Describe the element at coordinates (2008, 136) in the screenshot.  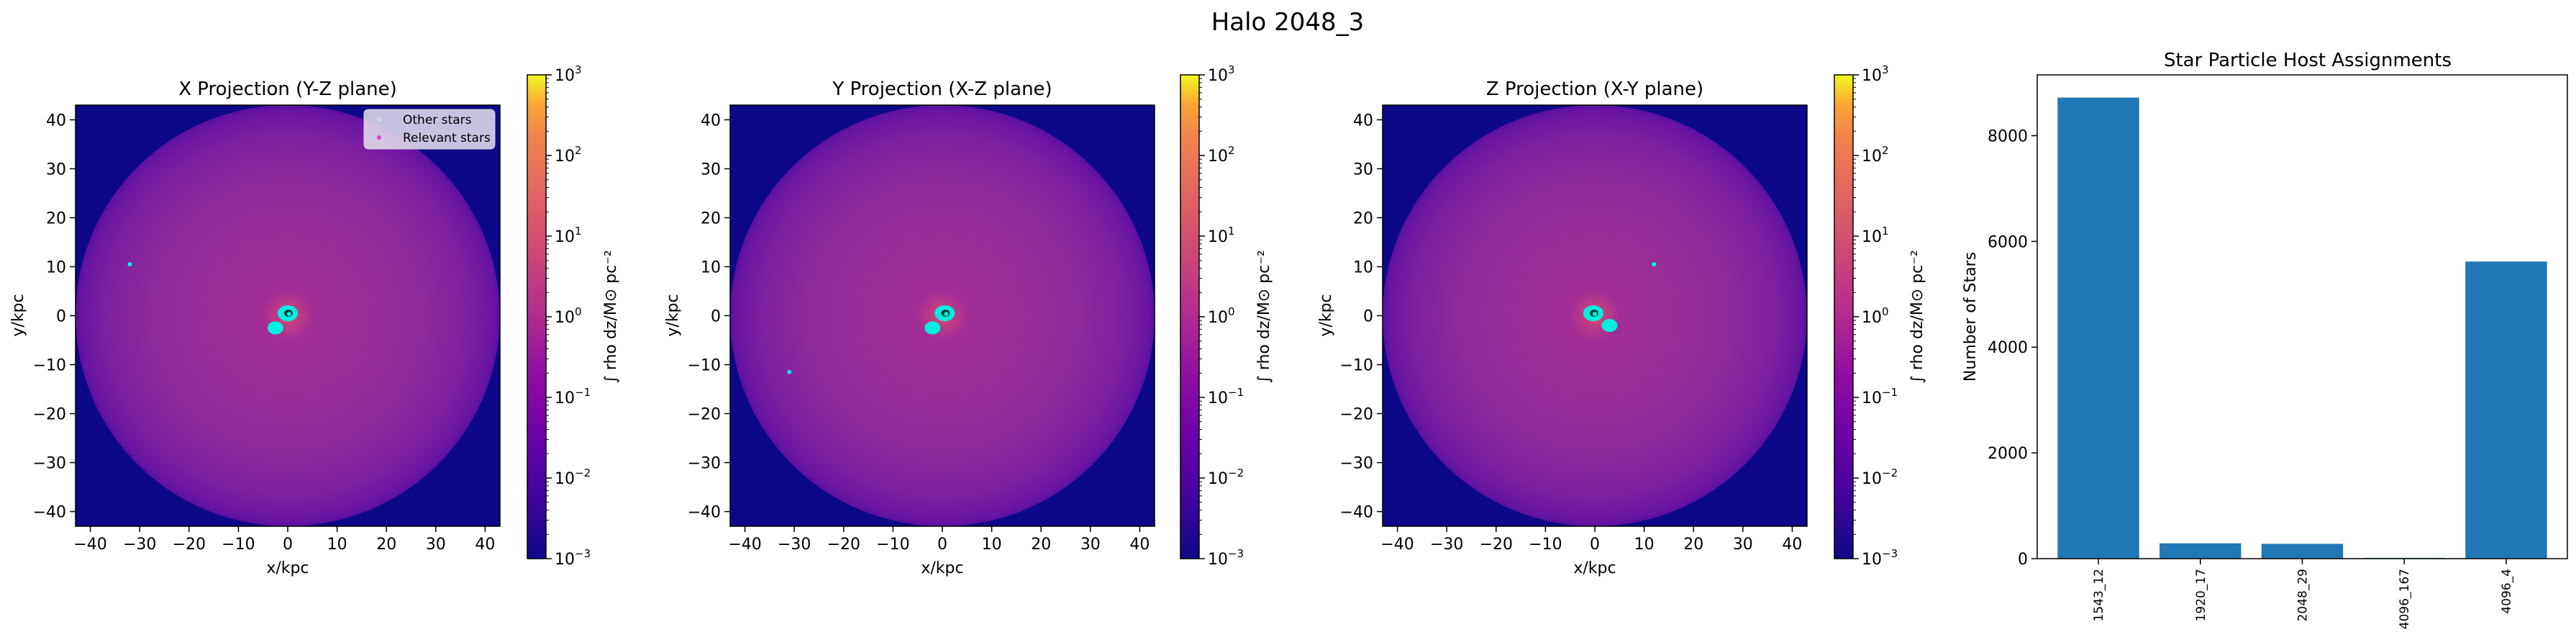
I see `y-tick-label: 8000` at that location.